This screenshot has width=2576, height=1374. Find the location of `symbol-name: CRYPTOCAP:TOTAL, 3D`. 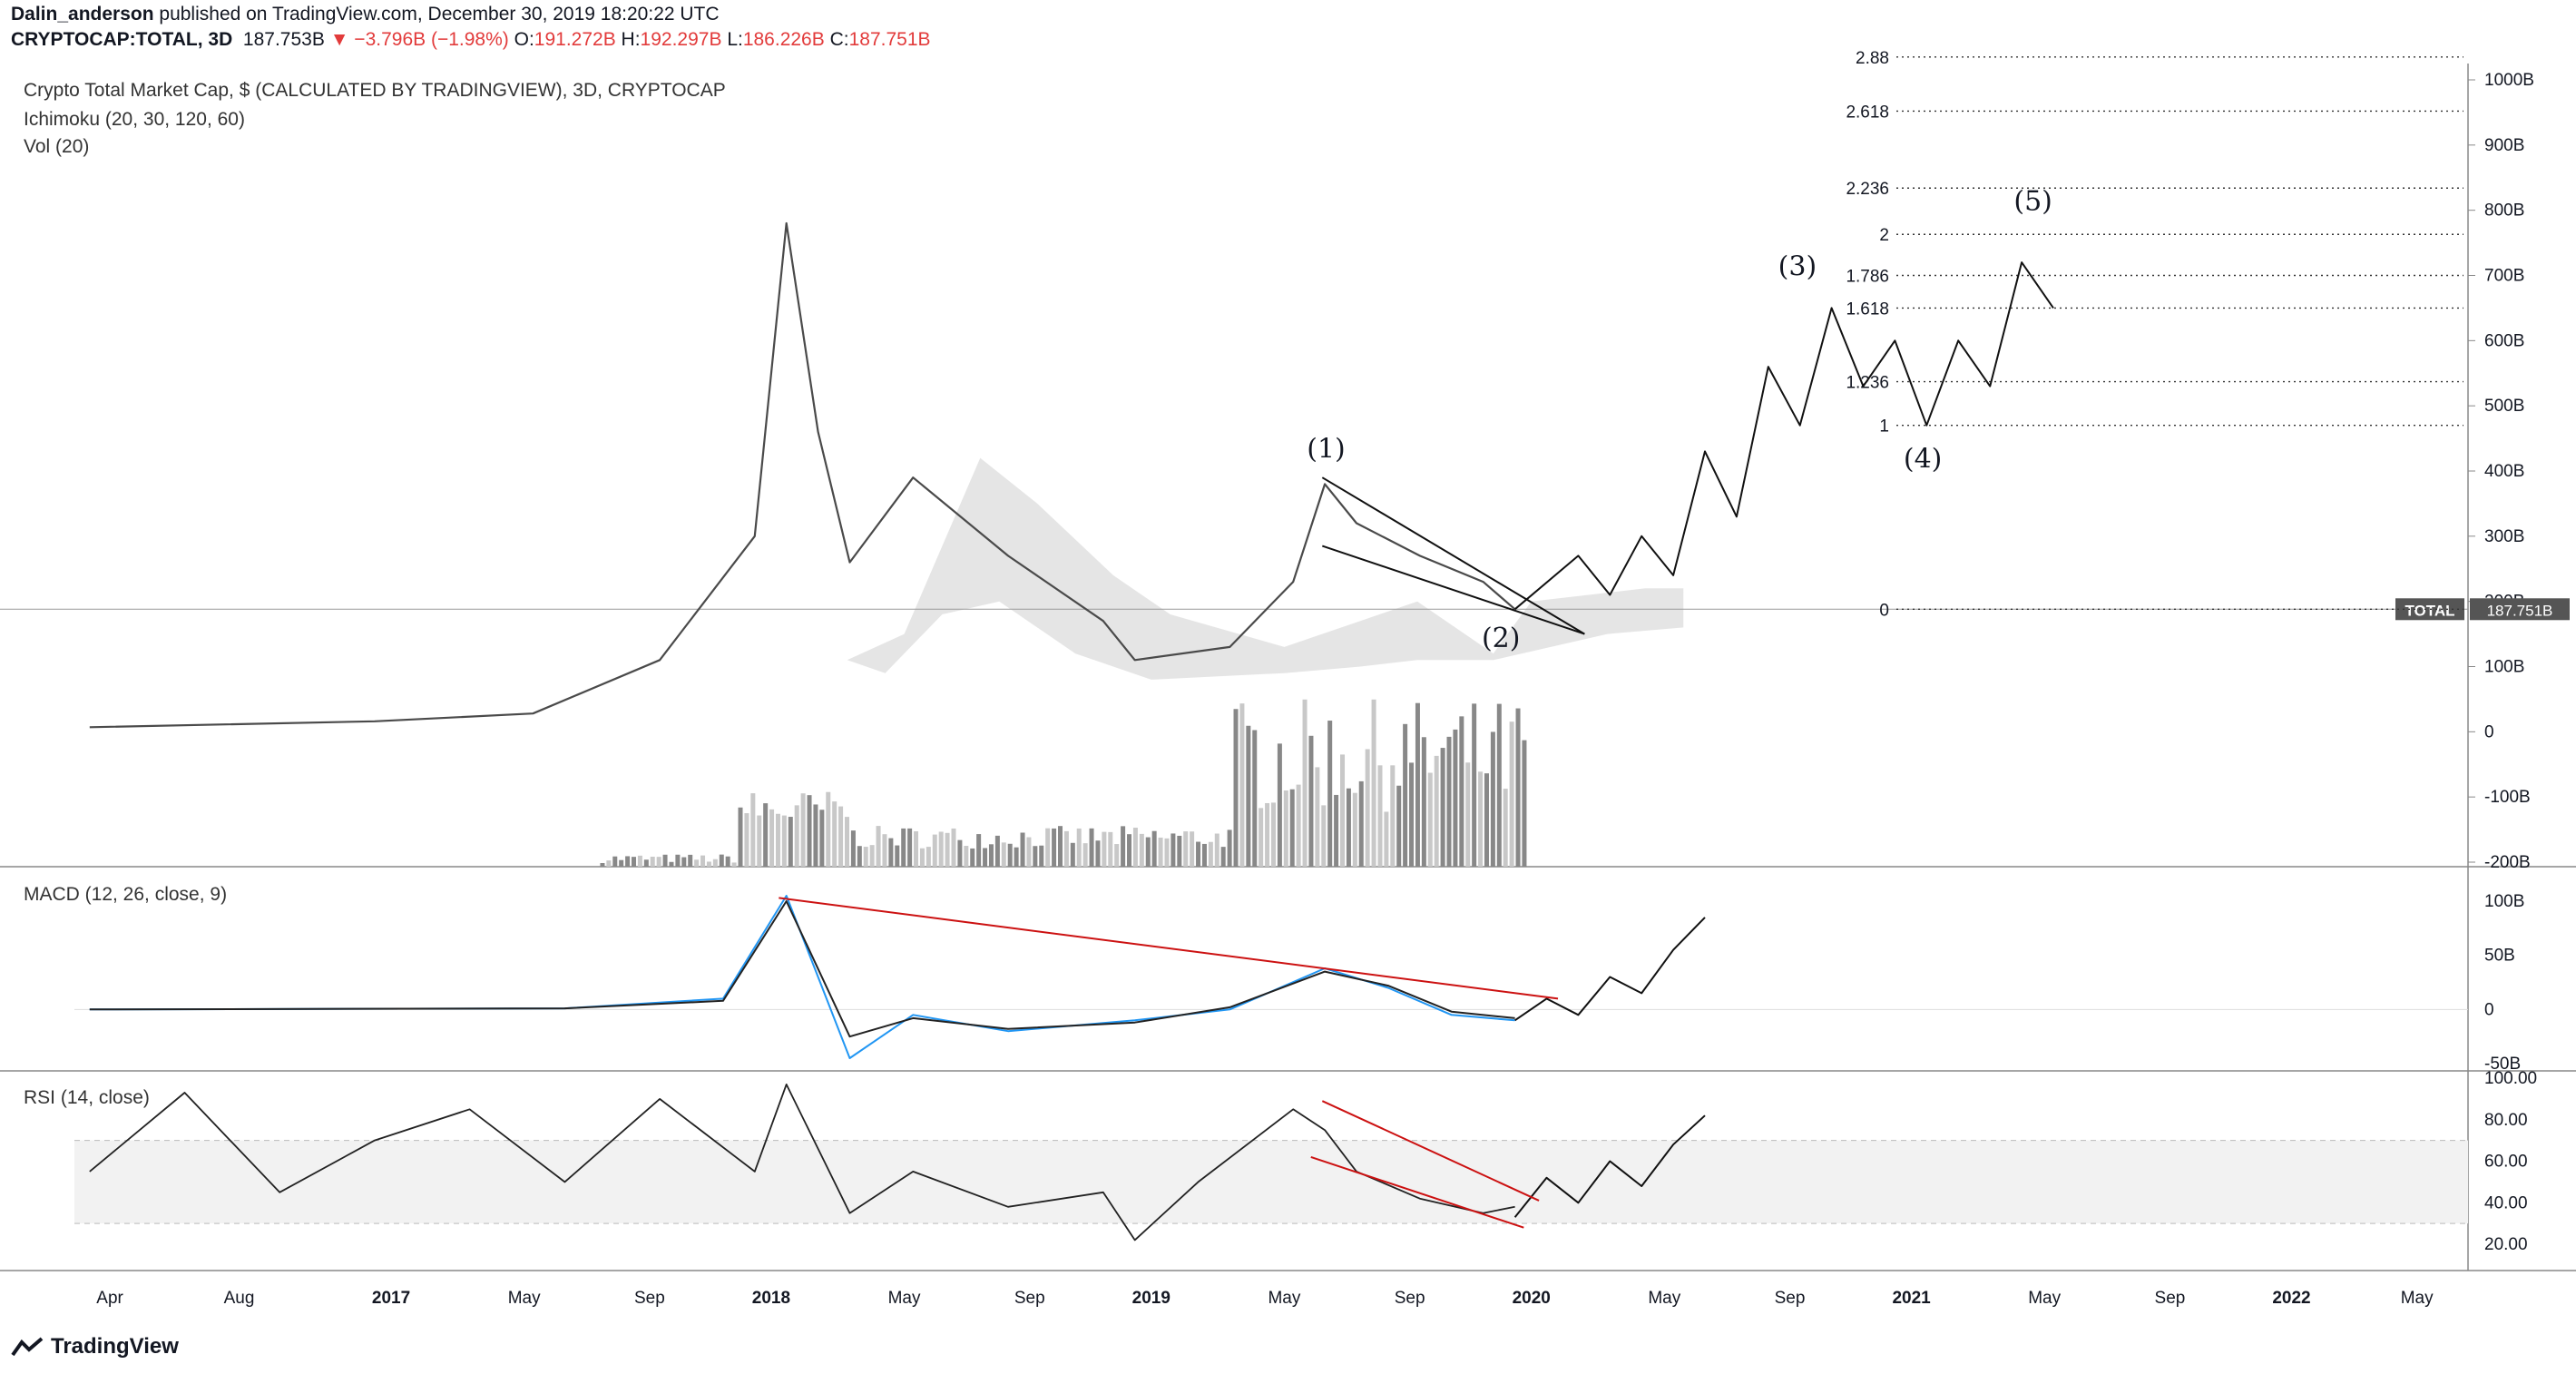

symbol-name: CRYPTOCAP:TOTAL, 3D is located at coordinates (122, 39).